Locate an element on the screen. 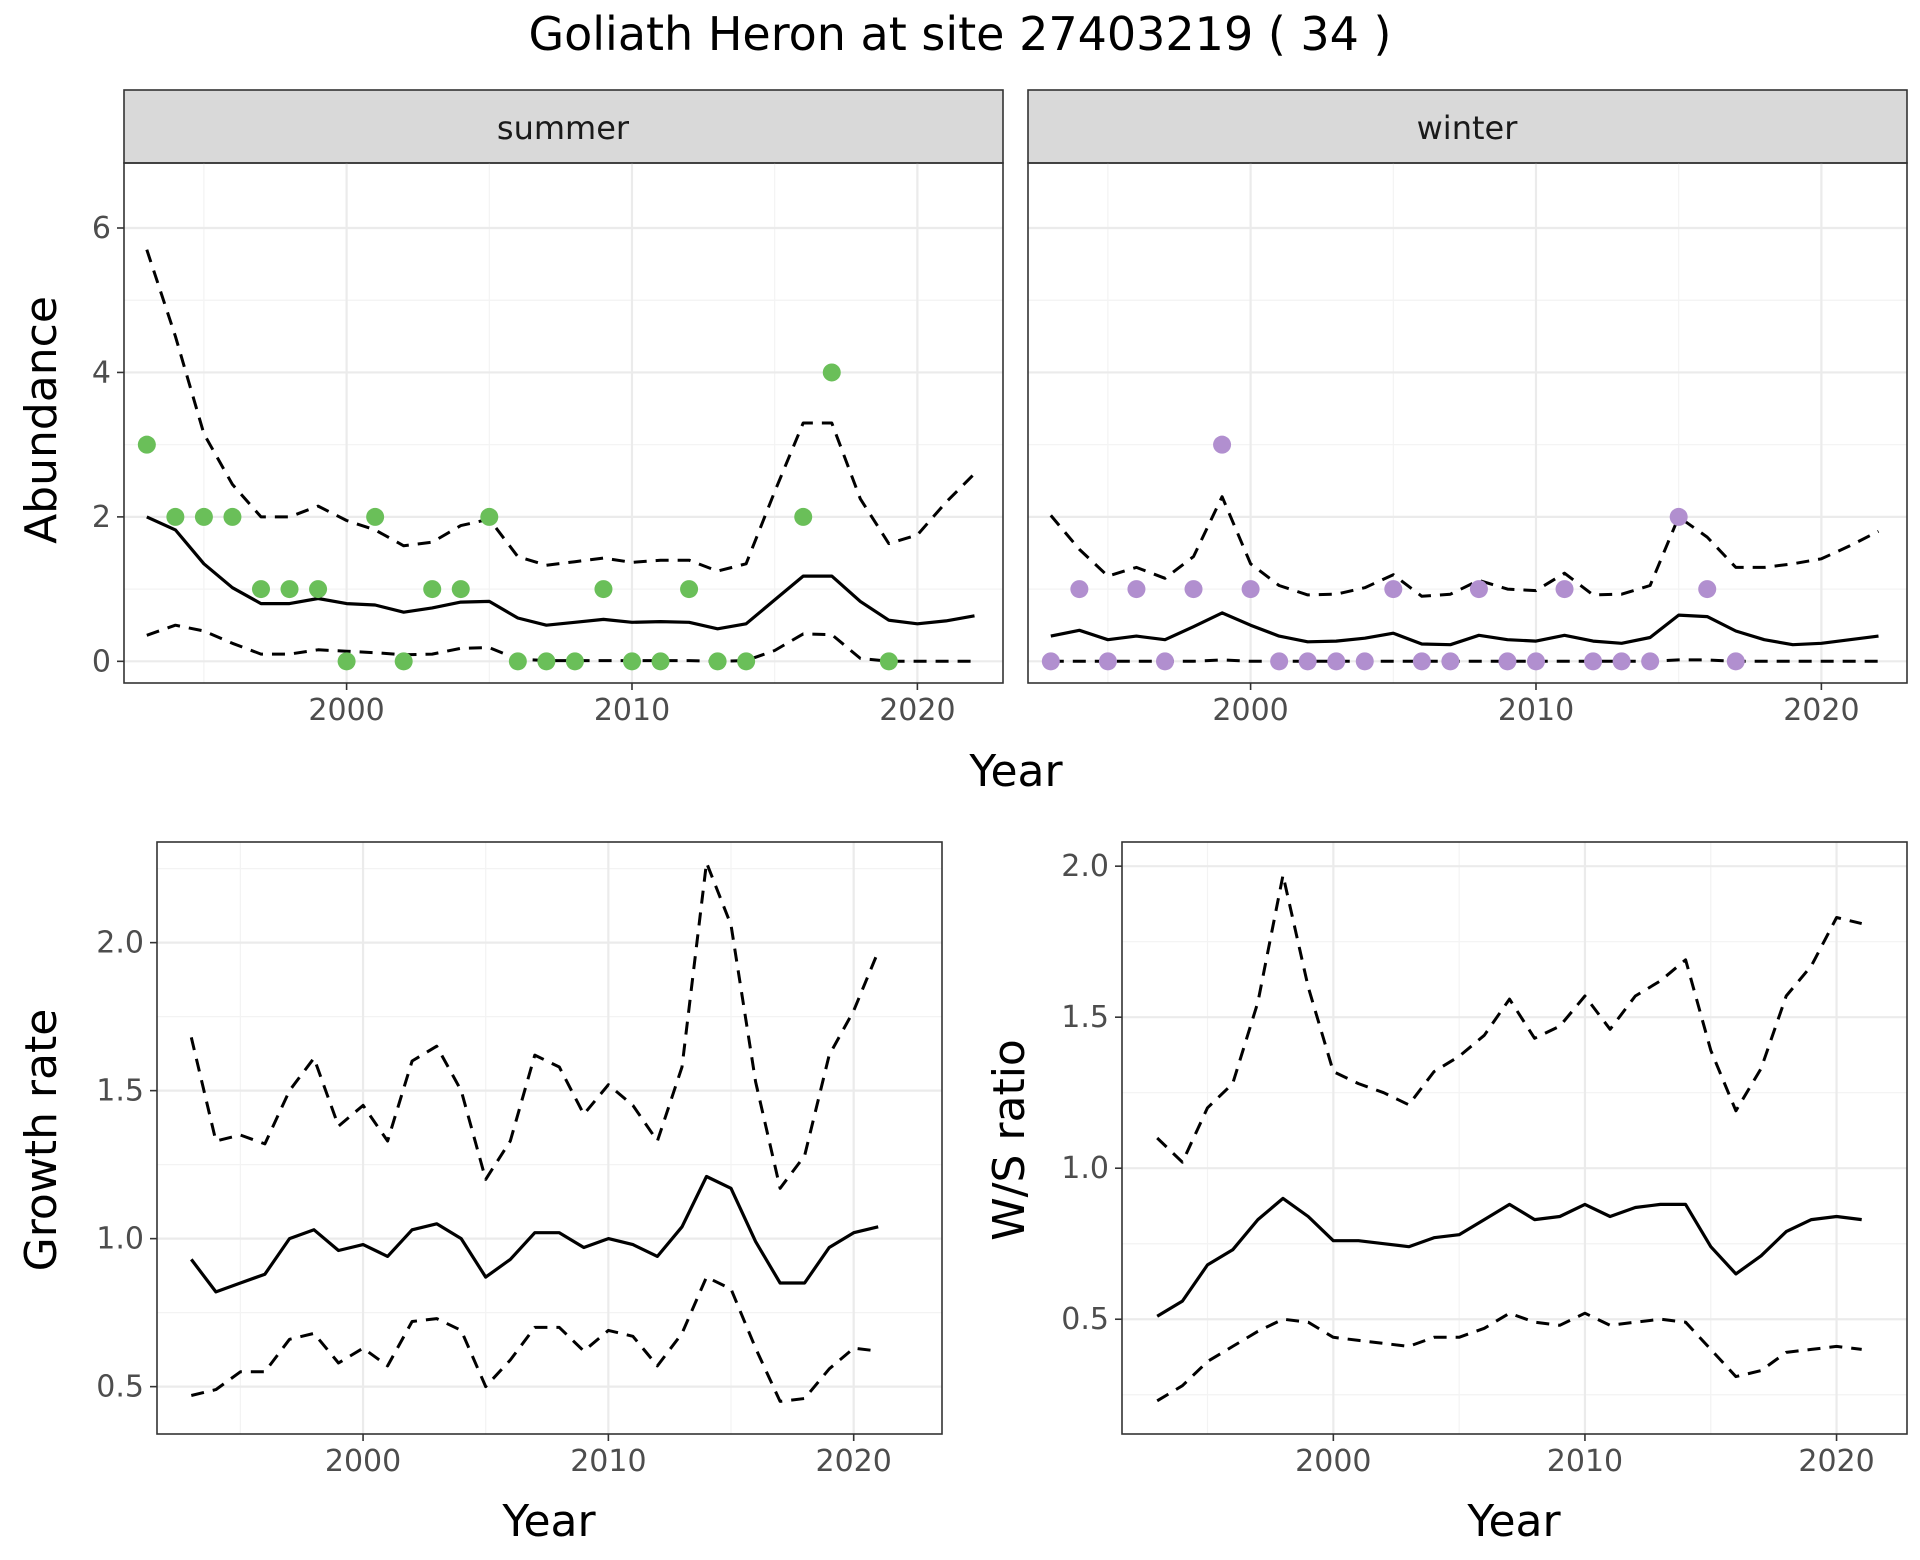 This screenshot has height=1560, width=1920. ws-ratio-estimate-line is located at coordinates (1509, 1257).